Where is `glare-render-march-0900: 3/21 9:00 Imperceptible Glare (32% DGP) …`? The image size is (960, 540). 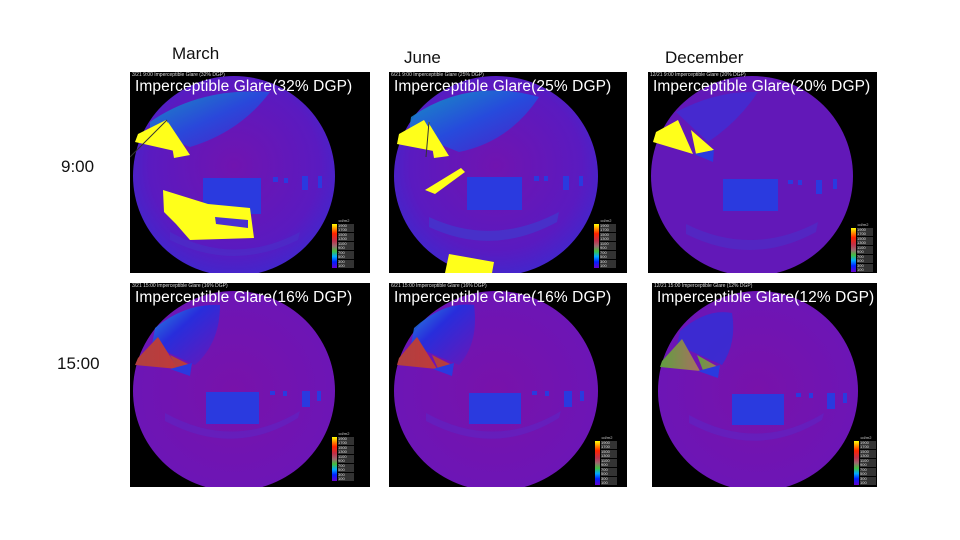
glare-render-march-0900: 3/21 9:00 Imperceptible Glare (32% DGP) … is located at coordinates (250, 172).